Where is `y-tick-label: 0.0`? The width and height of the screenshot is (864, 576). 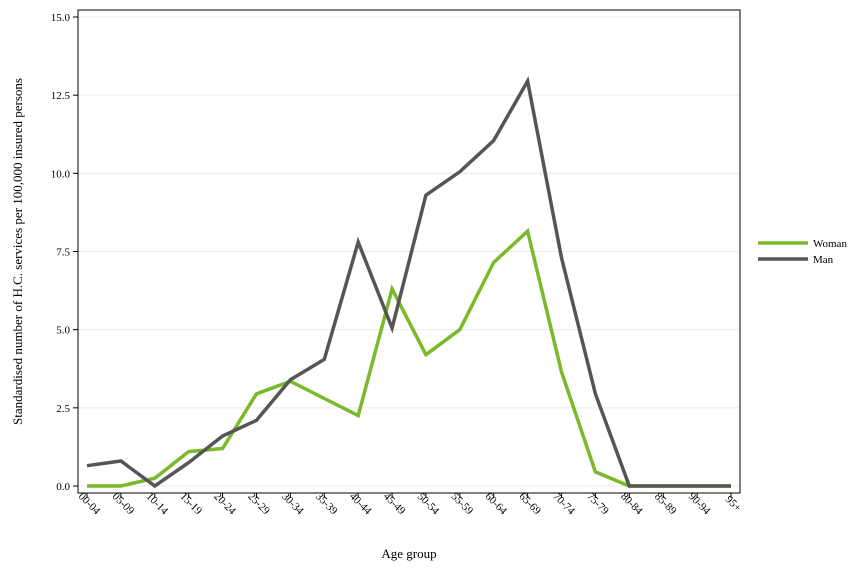 y-tick-label: 0.0 is located at coordinates (63, 487).